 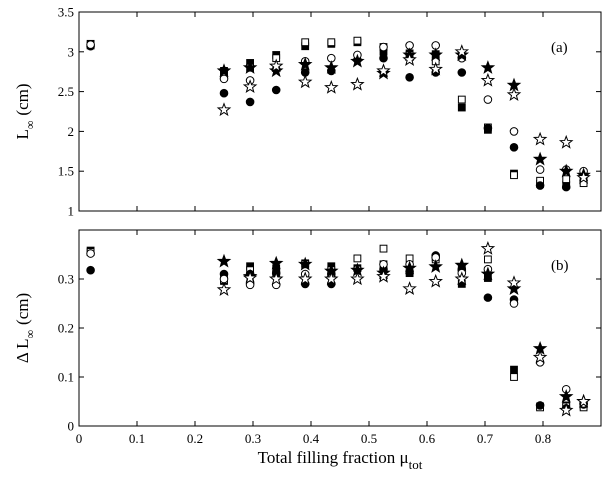 What do you see at coordinates (66, 91) in the screenshot?
I see `y-tick-label: 2.5` at bounding box center [66, 91].